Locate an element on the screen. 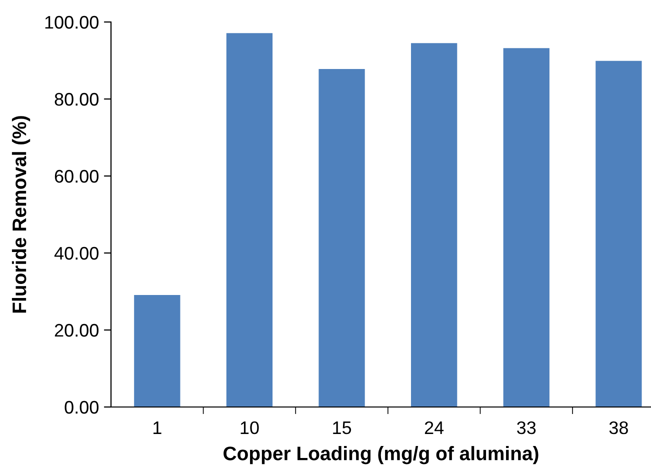 The width and height of the screenshot is (651, 476). y-tick-label: 20.00 is located at coordinates (76, 330).